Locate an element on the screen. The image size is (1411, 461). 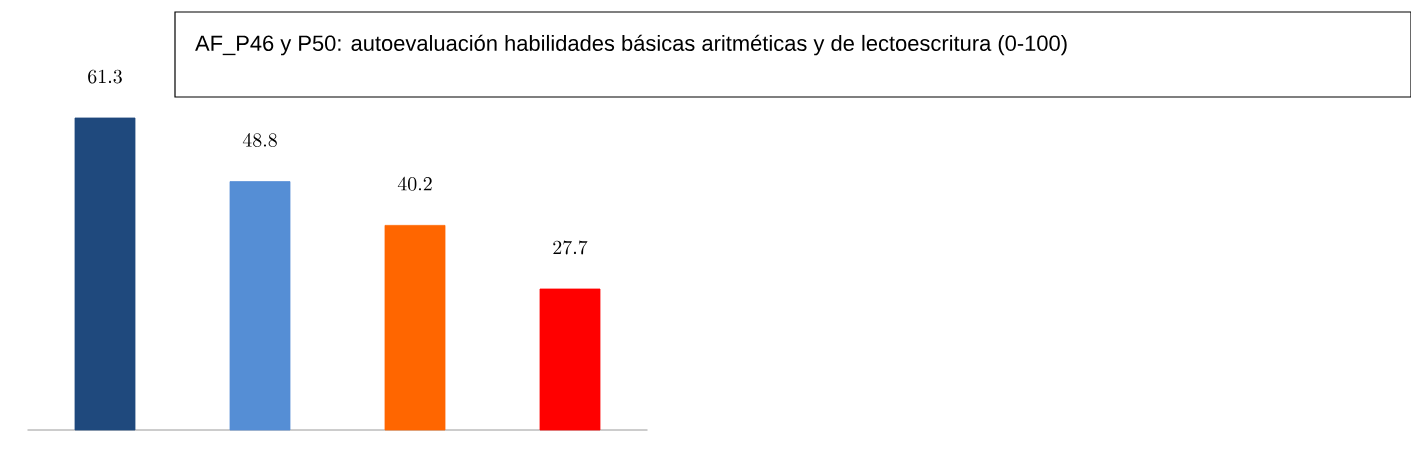
data-label: 40.2 is located at coordinates (414, 183).